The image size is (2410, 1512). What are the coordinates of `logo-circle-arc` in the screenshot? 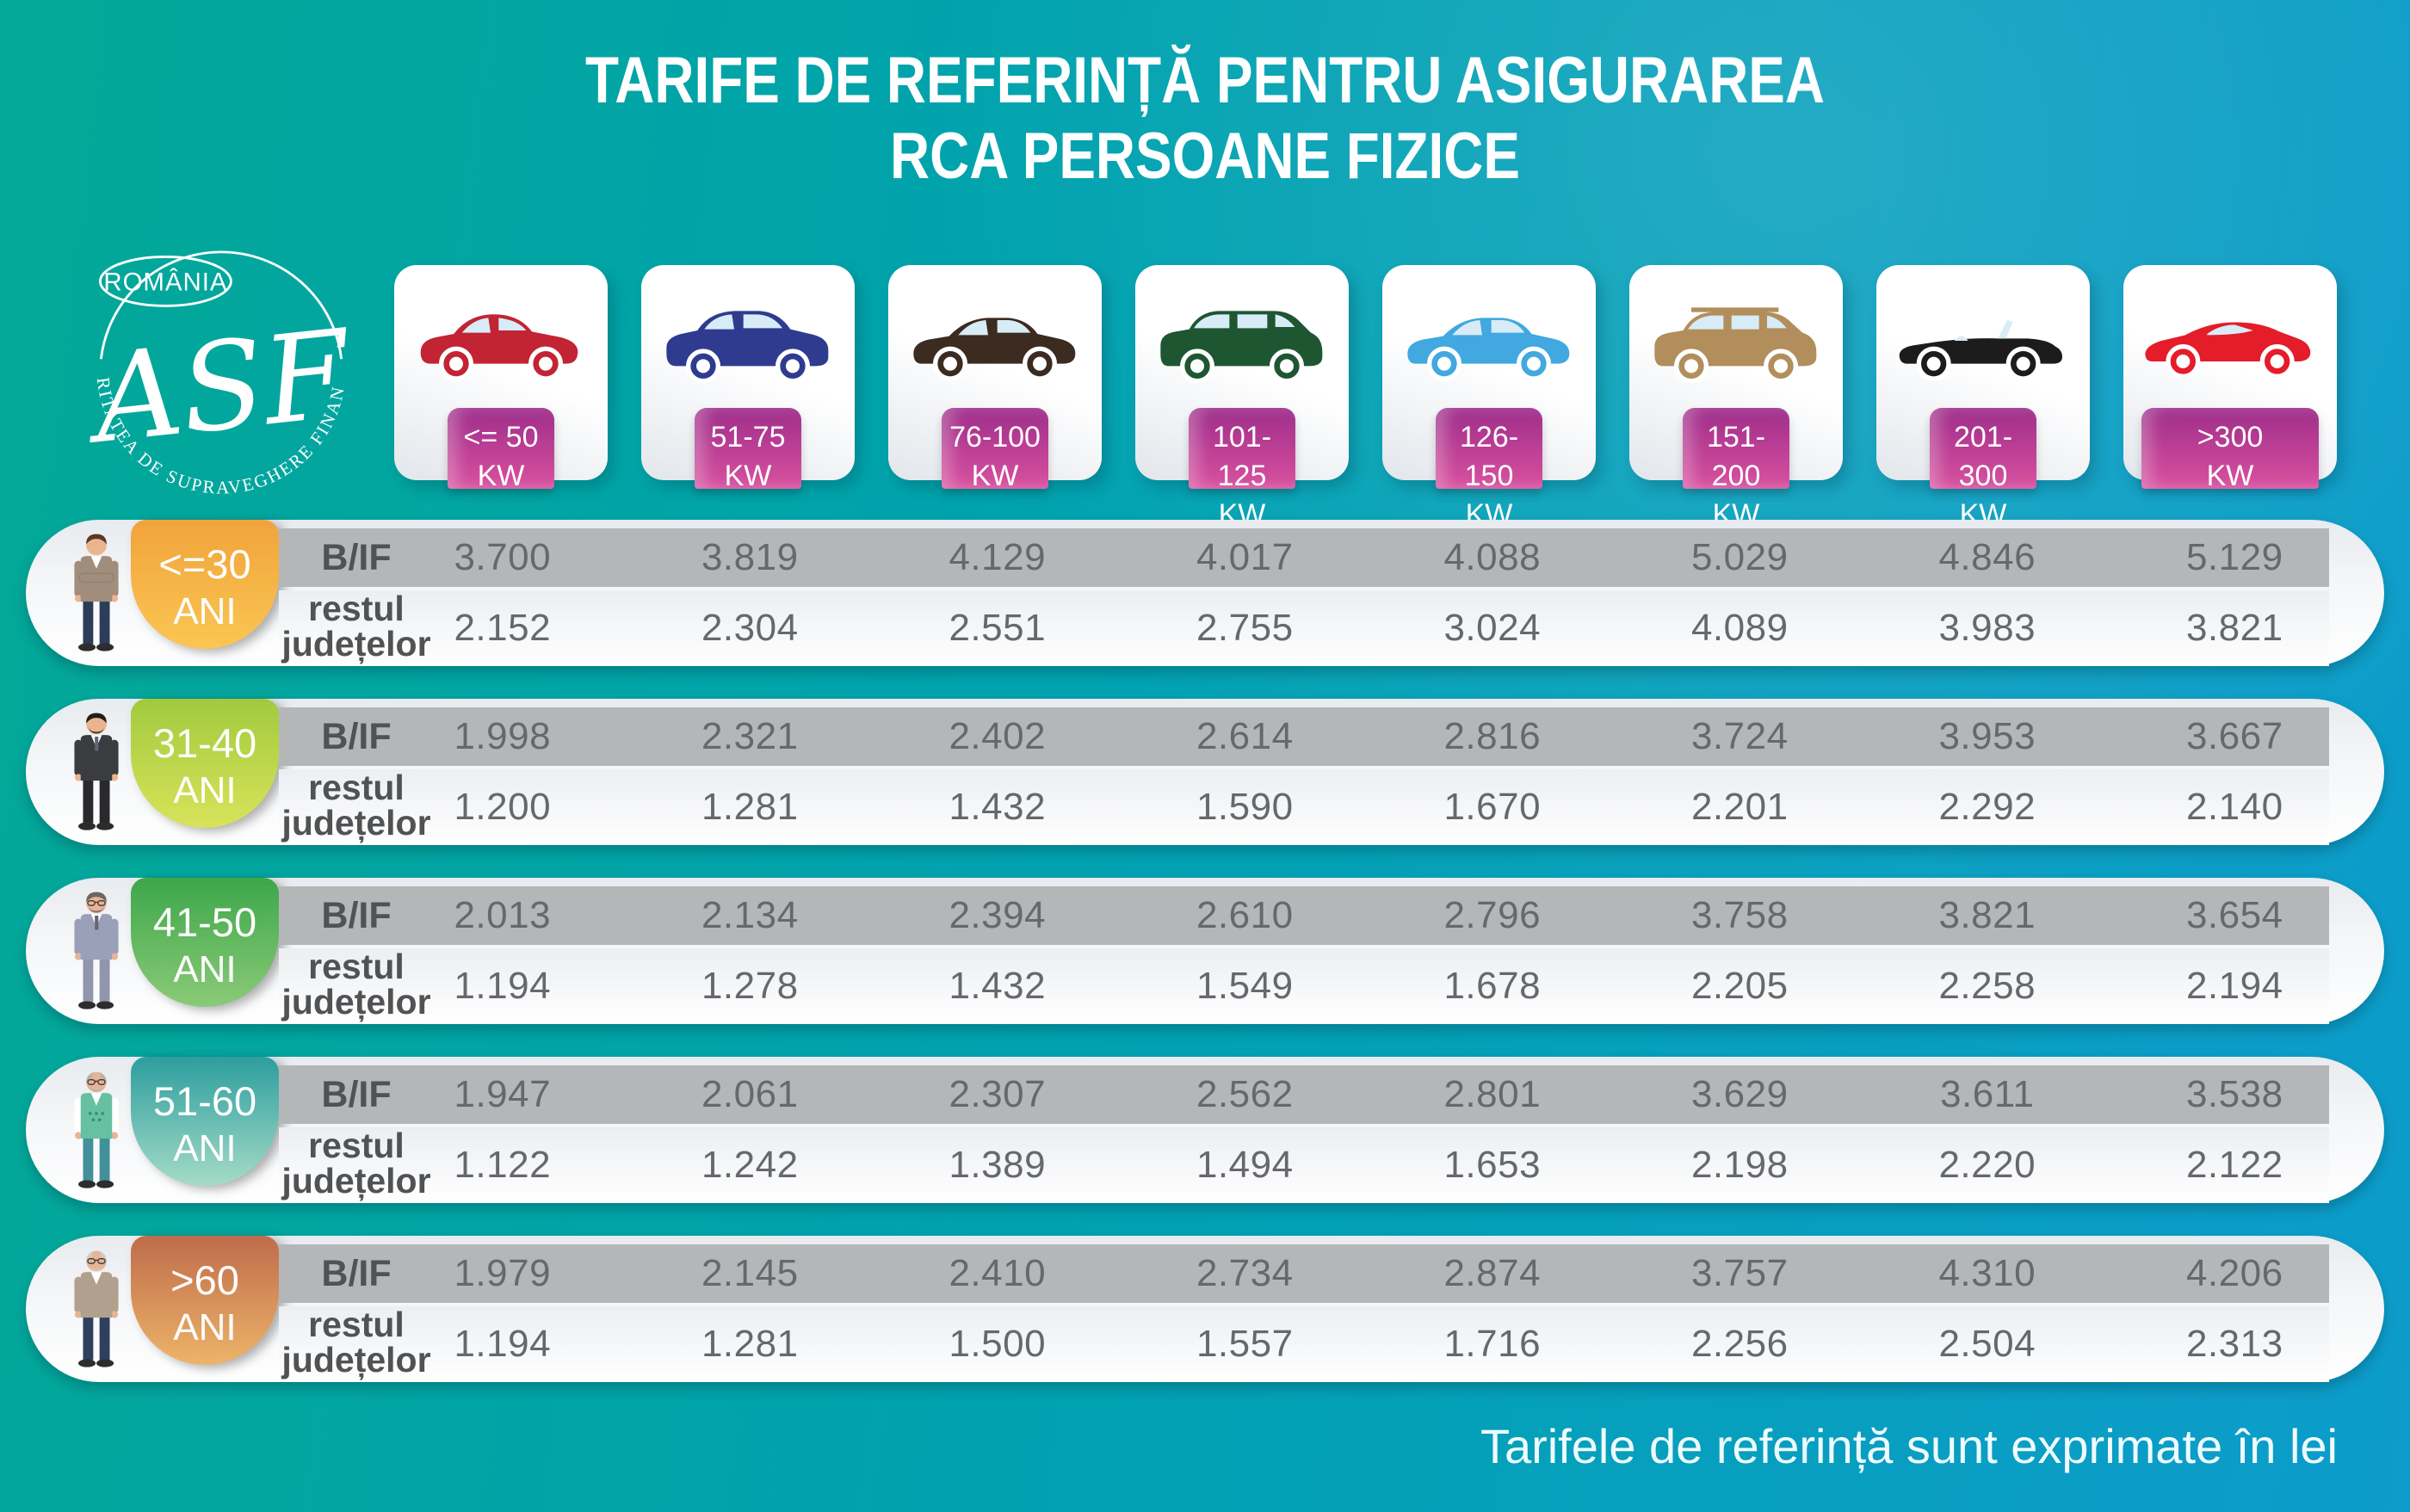 It's located at (221, 305).